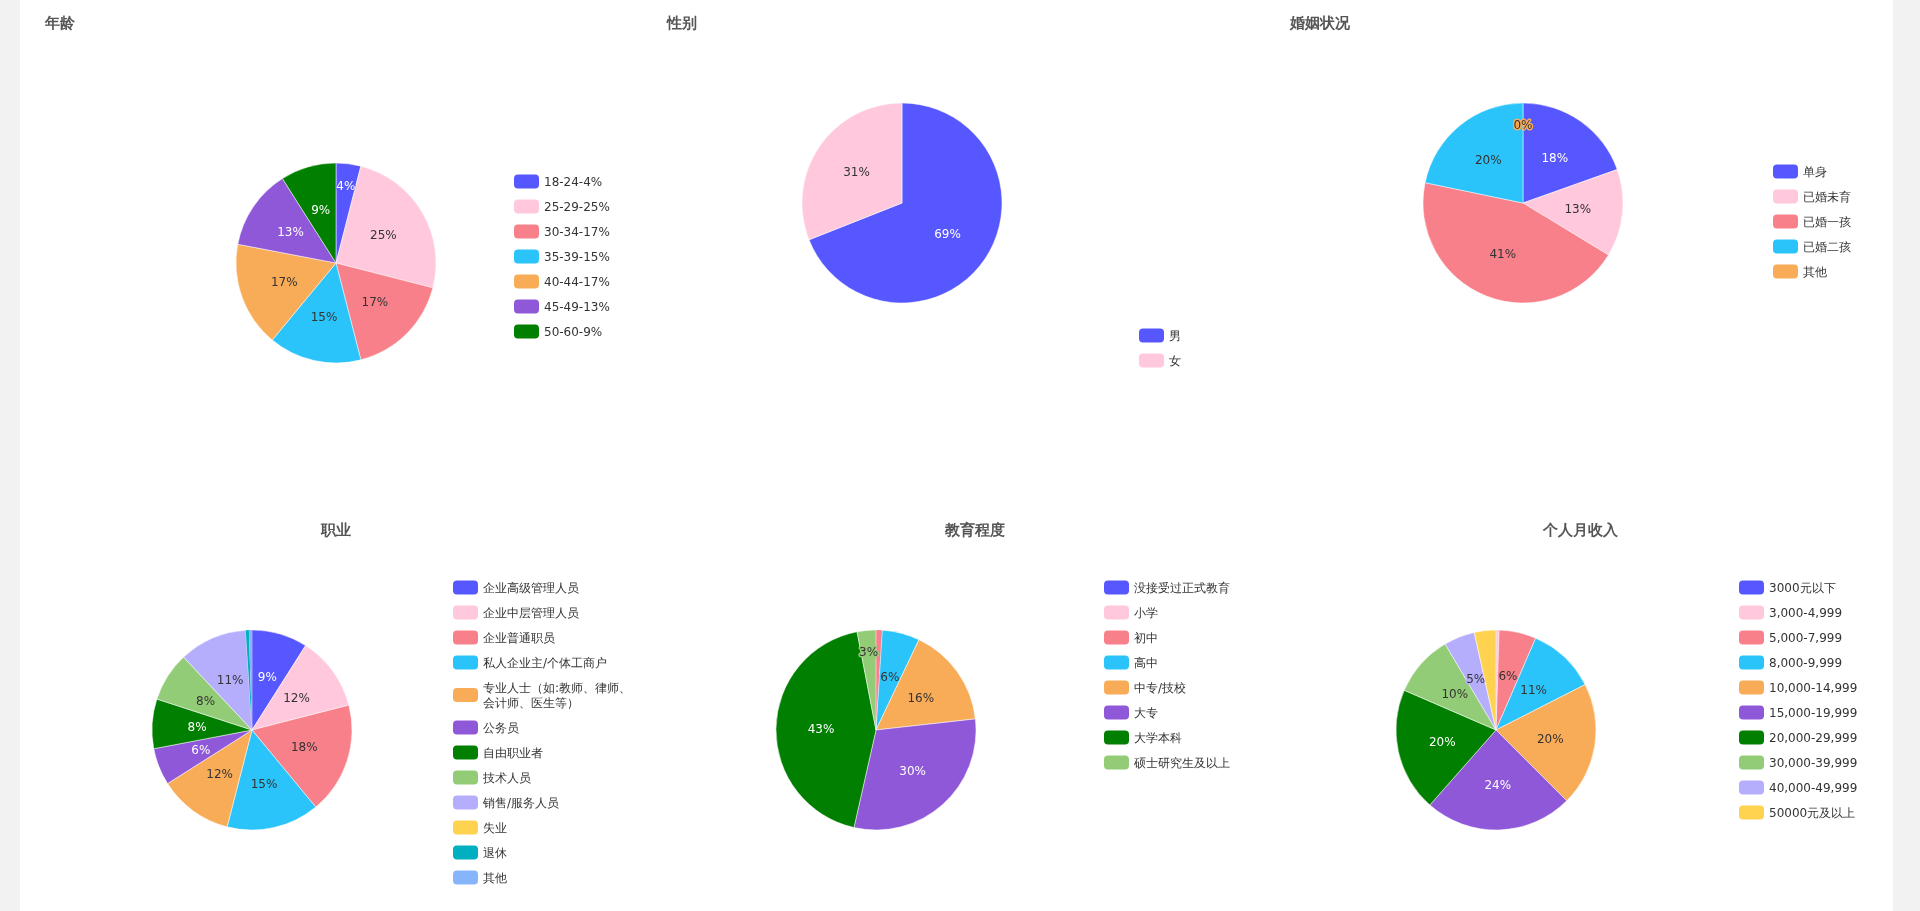  What do you see at coordinates (495, 827) in the screenshot?
I see `legend-label: 失业` at bounding box center [495, 827].